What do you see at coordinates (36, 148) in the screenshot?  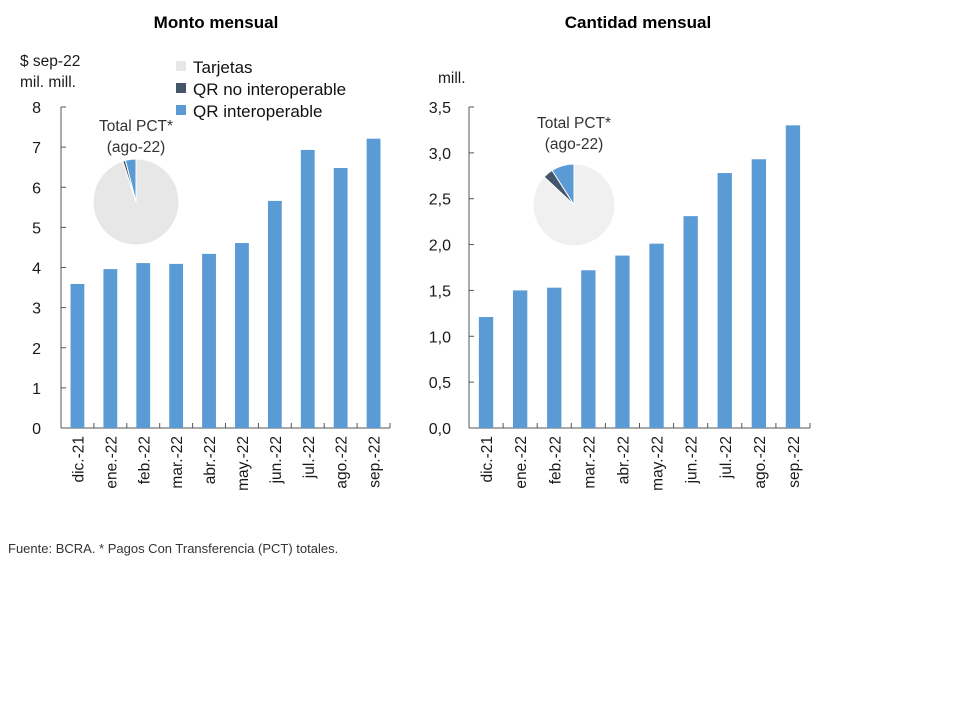 I see `y-tick-label: 7` at bounding box center [36, 148].